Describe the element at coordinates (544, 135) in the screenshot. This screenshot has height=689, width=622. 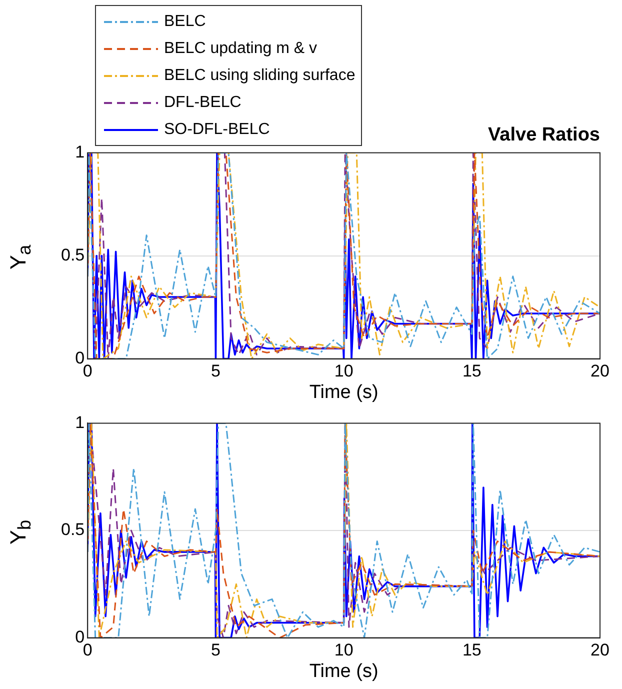
I see `chart-title: Valve Ratios` at that location.